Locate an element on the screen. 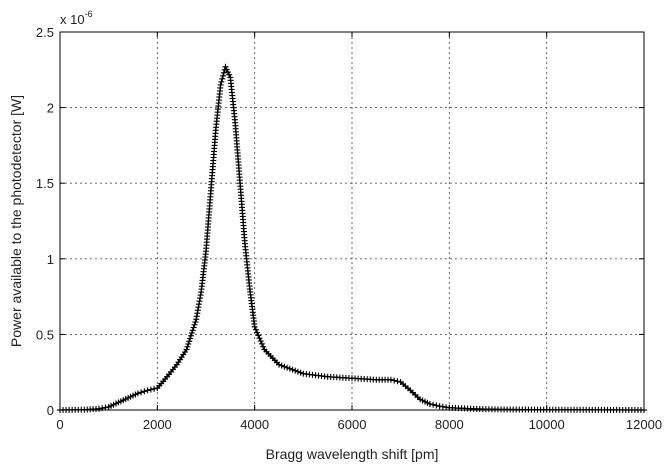 The width and height of the screenshot is (668, 466). y-tick-label: 0 is located at coordinates (50, 410).